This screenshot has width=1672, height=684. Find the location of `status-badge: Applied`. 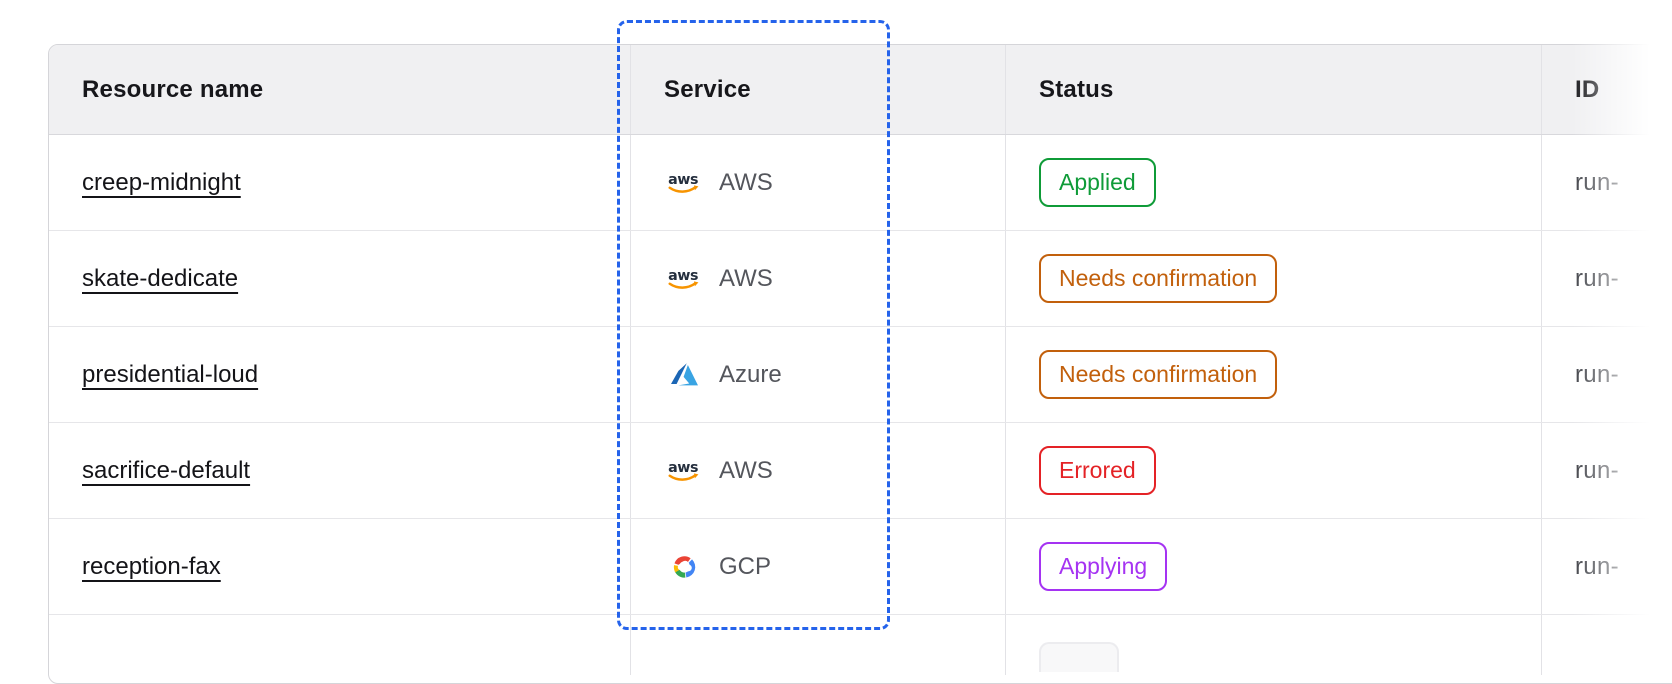

status-badge: Applied is located at coordinates (1097, 182).